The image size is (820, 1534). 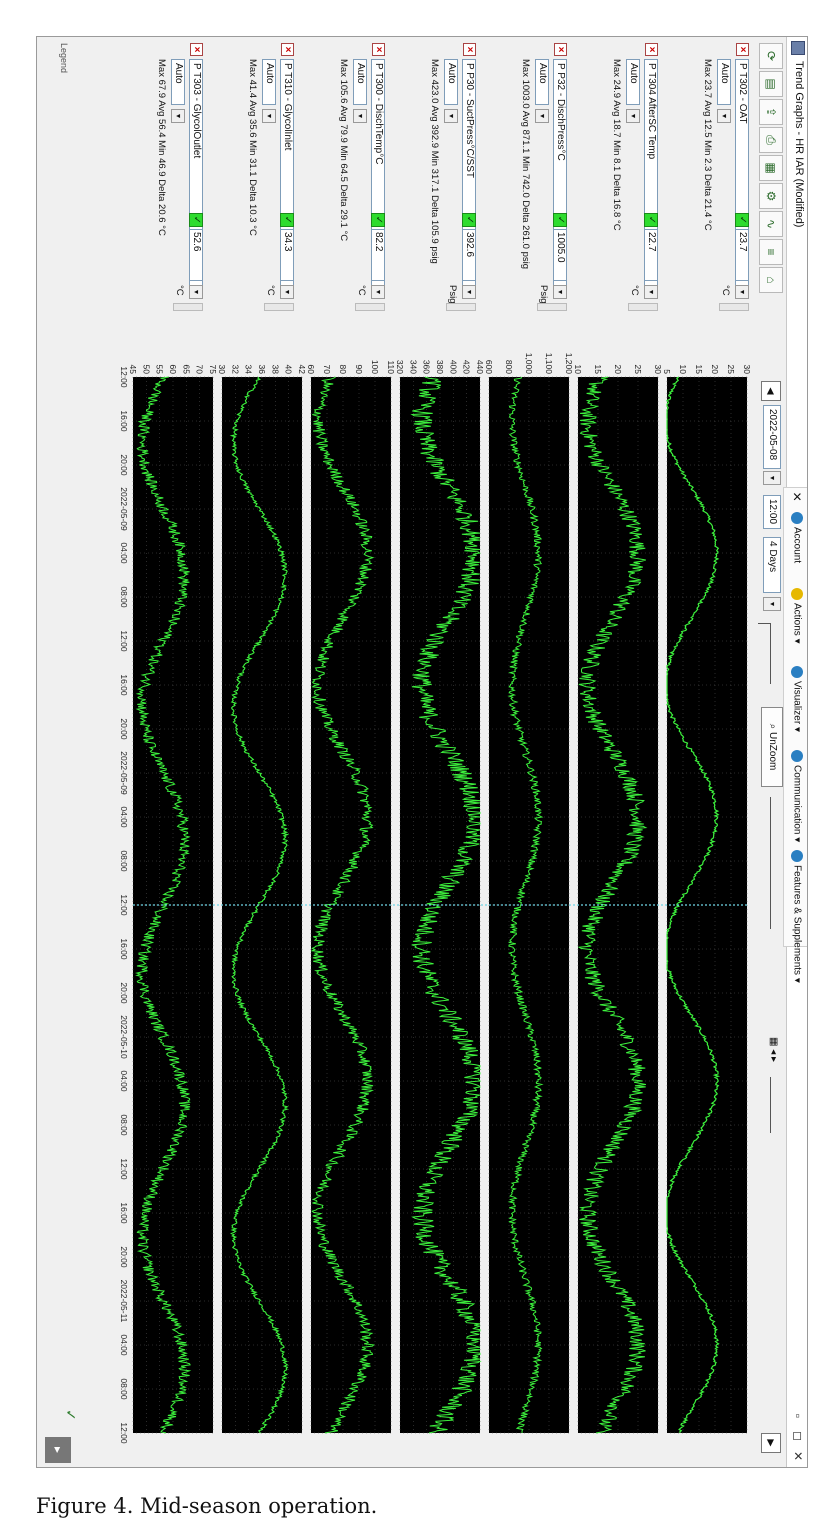 What do you see at coordinates (71, 1415) in the screenshot?
I see `checkmark-icon: ✓` at bounding box center [71, 1415].